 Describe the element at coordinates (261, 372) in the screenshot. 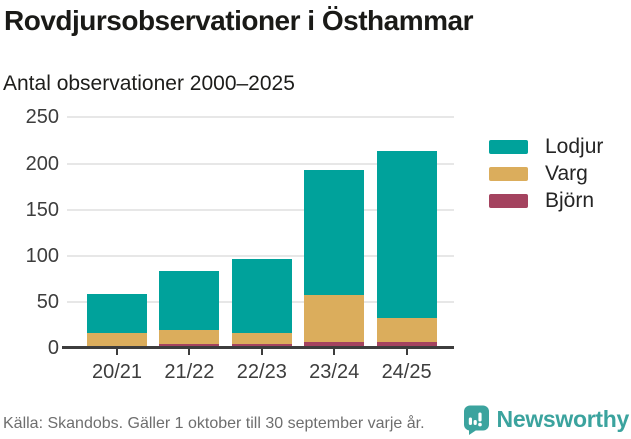

I see `x-axis-tick-label: 22/23` at that location.